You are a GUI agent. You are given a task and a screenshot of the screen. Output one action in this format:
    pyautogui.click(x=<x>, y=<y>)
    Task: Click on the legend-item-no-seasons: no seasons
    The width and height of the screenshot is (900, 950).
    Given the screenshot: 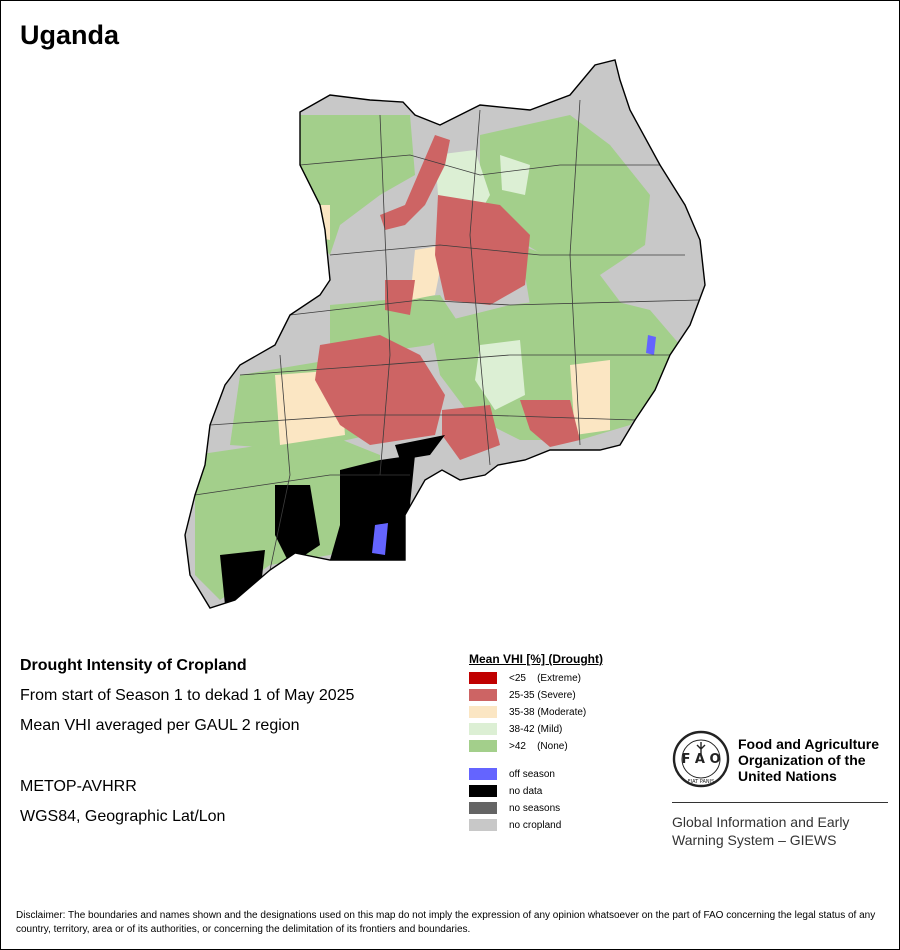 What is the action you would take?
    pyautogui.click(x=514, y=808)
    